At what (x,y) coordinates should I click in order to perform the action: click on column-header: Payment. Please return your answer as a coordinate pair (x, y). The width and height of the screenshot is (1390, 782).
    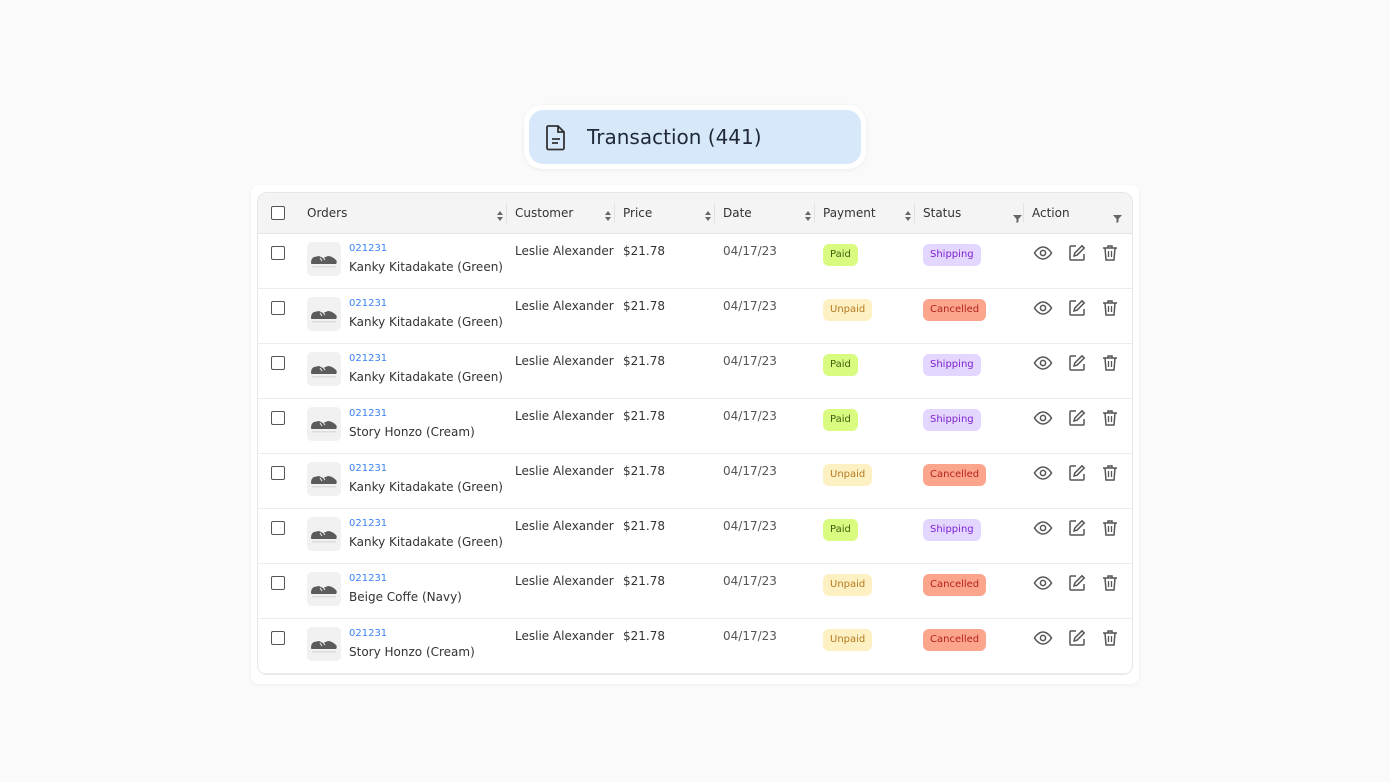
    Looking at the image, I should click on (849, 213).